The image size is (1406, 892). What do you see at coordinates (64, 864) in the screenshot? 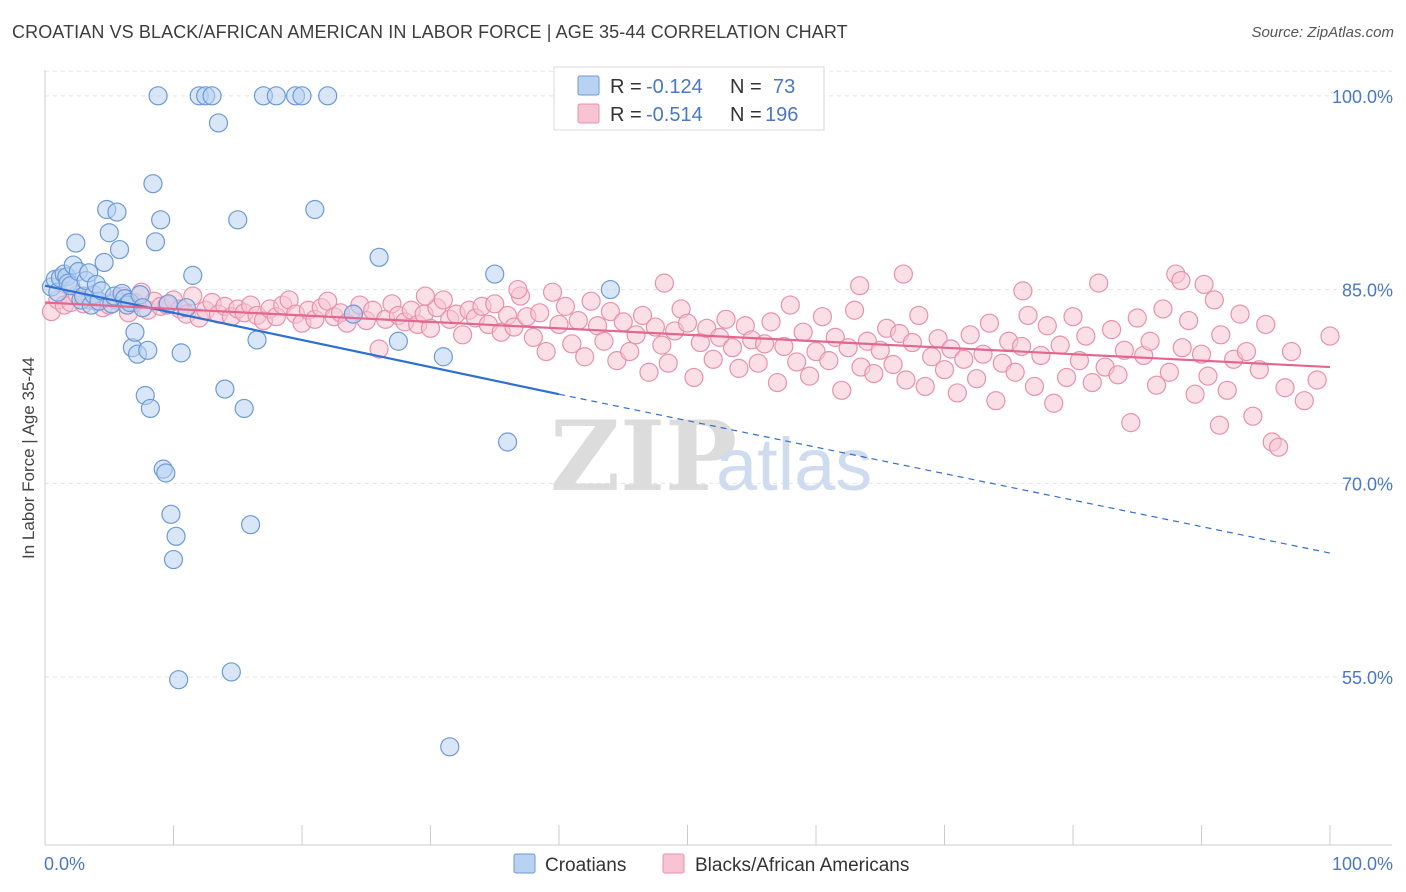
I see `x-tick-label-0: 0.0%` at bounding box center [64, 864].